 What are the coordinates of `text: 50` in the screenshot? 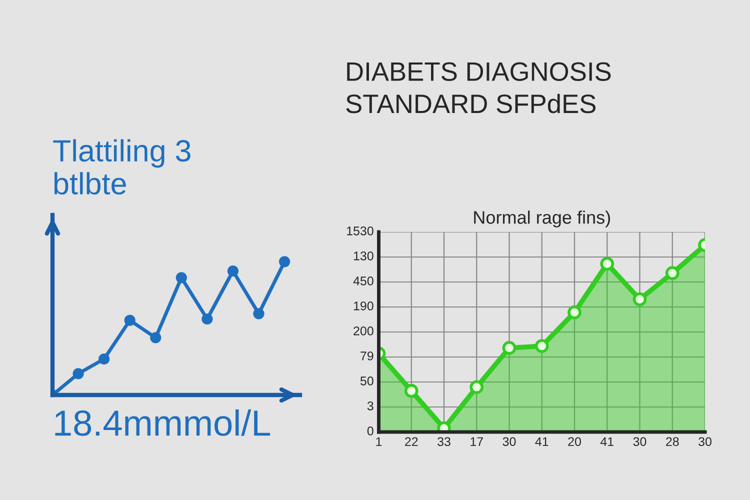 It's located at (367, 381).